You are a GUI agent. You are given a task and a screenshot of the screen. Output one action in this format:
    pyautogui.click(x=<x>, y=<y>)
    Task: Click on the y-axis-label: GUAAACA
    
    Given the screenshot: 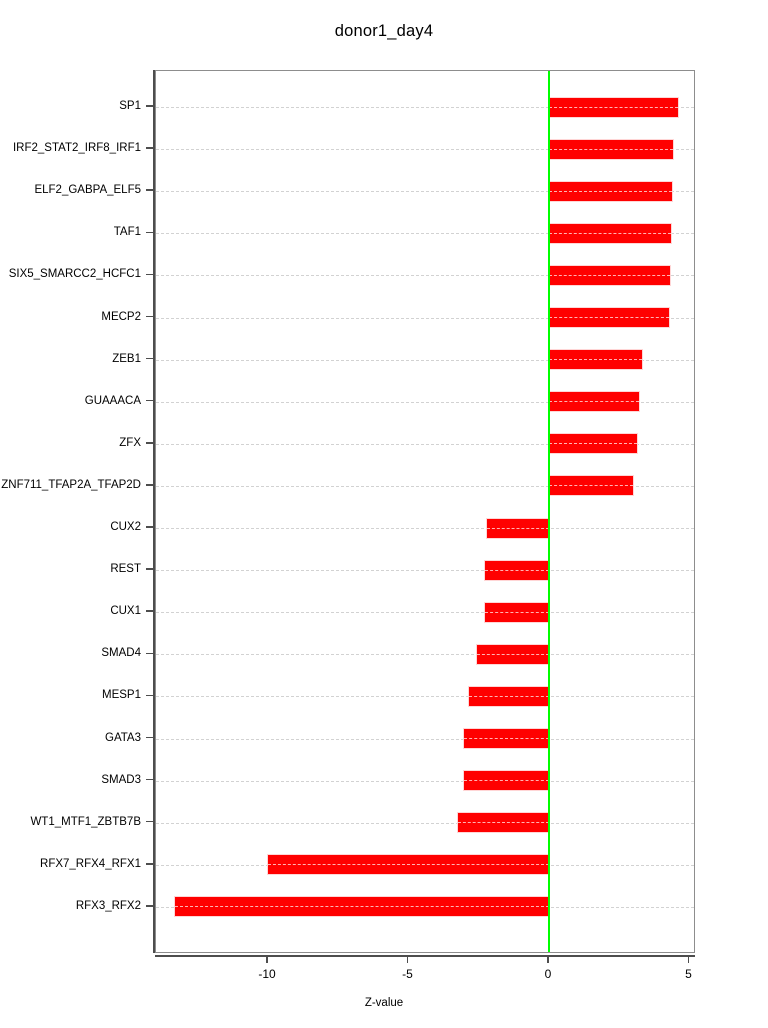 What is the action you would take?
    pyautogui.click(x=112, y=400)
    